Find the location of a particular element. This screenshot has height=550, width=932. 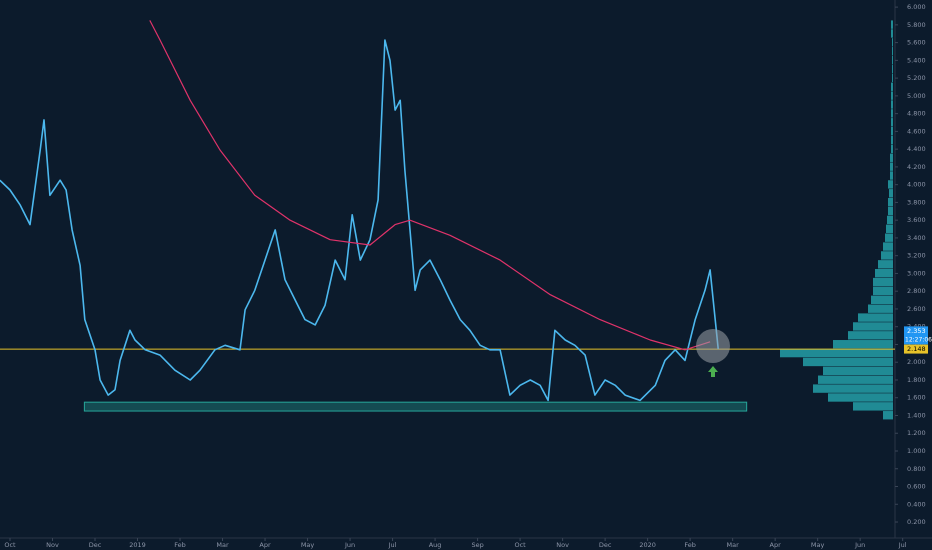

y-tick-label: 4.400 is located at coordinates (916, 149).